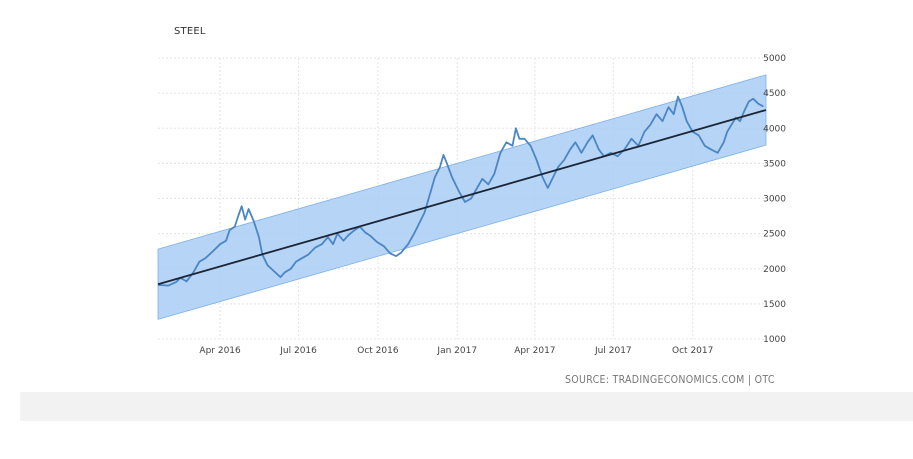  What do you see at coordinates (774, 59) in the screenshot?
I see `y-tick-label: 5000` at bounding box center [774, 59].